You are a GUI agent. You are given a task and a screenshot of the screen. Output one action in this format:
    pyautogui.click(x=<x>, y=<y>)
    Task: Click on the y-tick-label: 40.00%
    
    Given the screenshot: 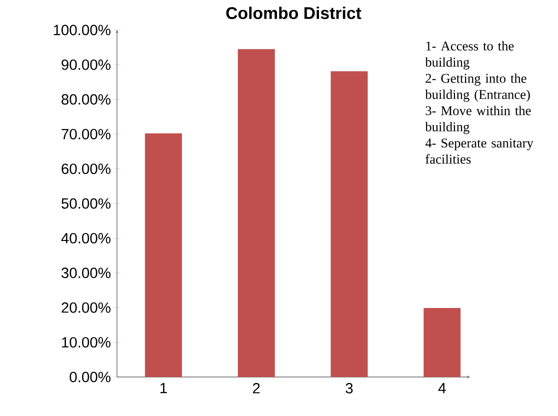 What is the action you would take?
    pyautogui.click(x=85, y=238)
    